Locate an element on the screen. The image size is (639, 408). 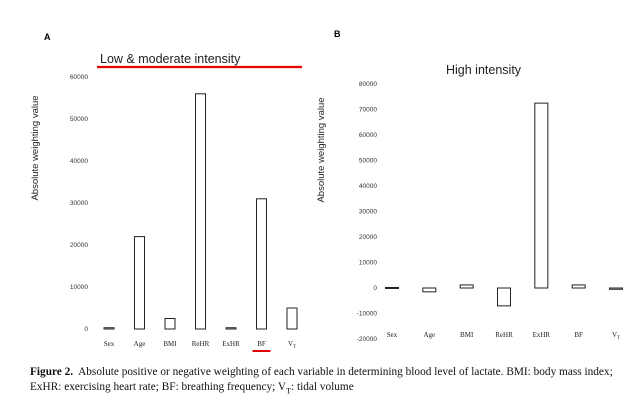
panel-a-ytick: 20000 is located at coordinates (79, 245).